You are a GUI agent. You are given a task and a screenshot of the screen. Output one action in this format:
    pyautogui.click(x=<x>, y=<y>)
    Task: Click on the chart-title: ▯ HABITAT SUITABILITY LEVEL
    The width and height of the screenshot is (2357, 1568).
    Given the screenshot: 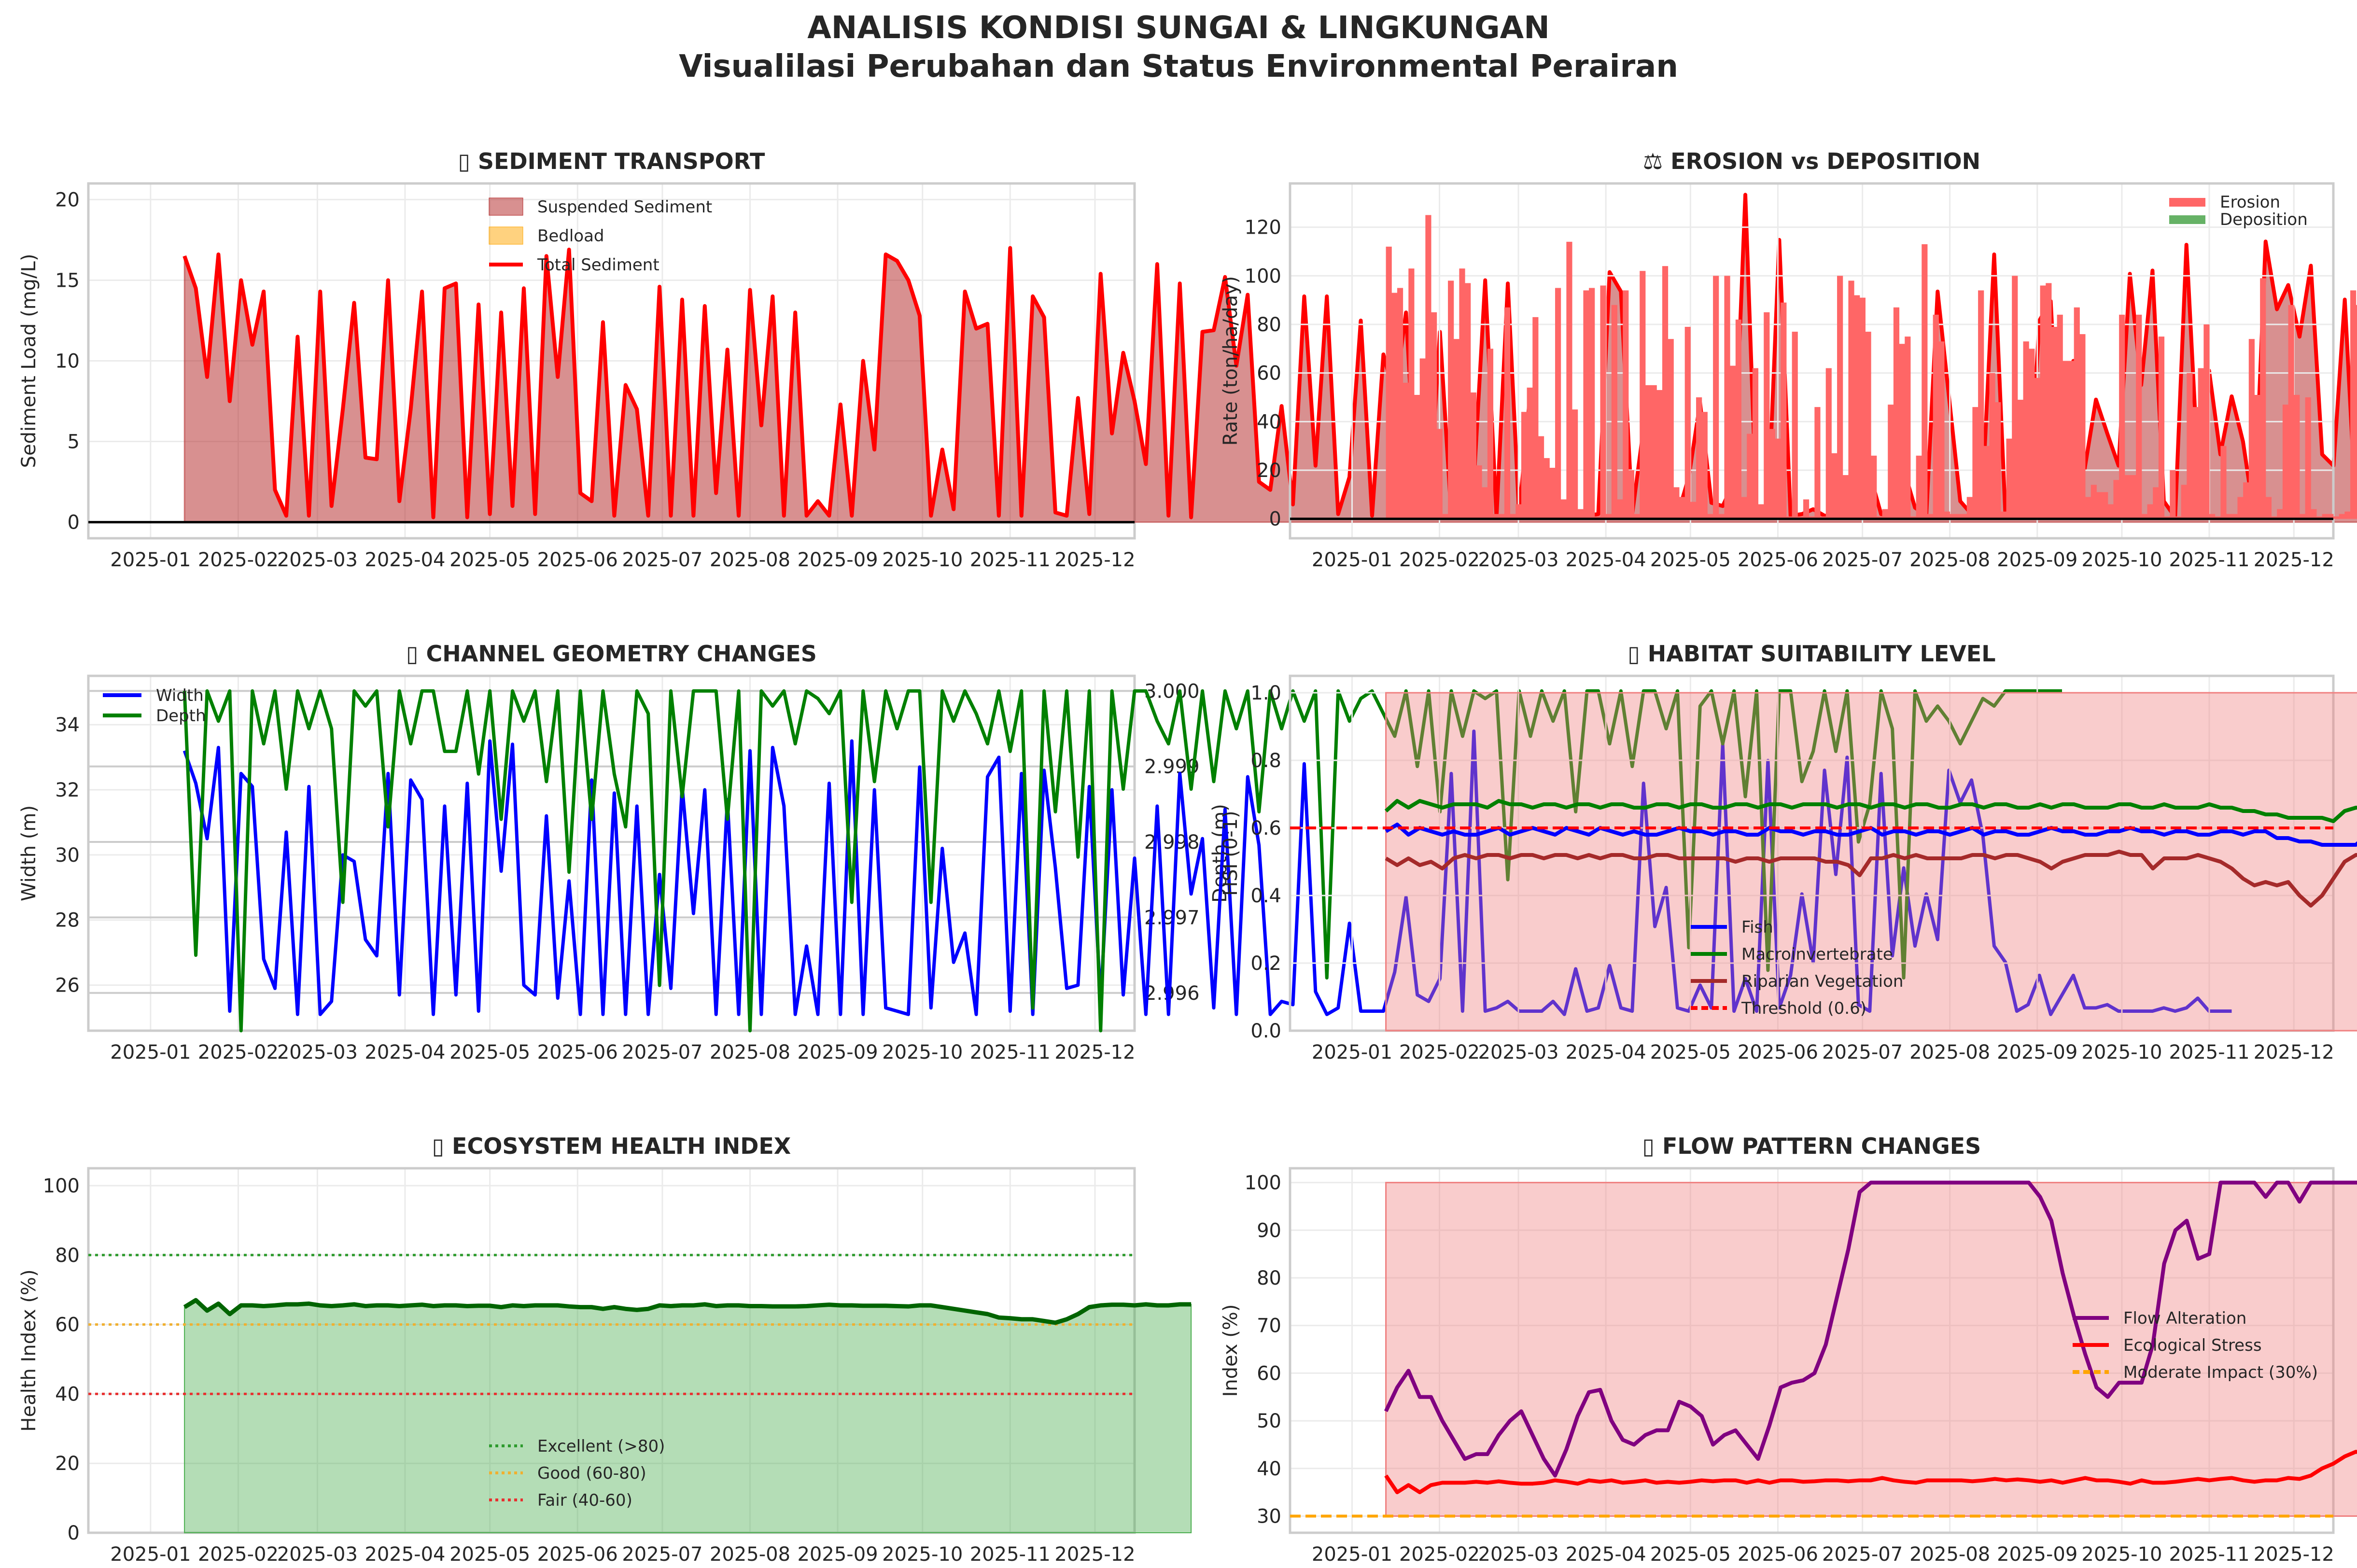 What is the action you would take?
    pyautogui.click(x=1811, y=654)
    